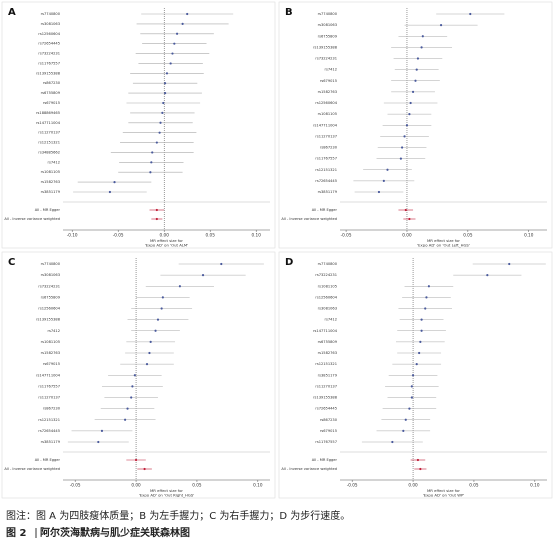 This screenshot has width=554, height=548. I want to click on summary-label: All - MR Egger, so click(48, 460).